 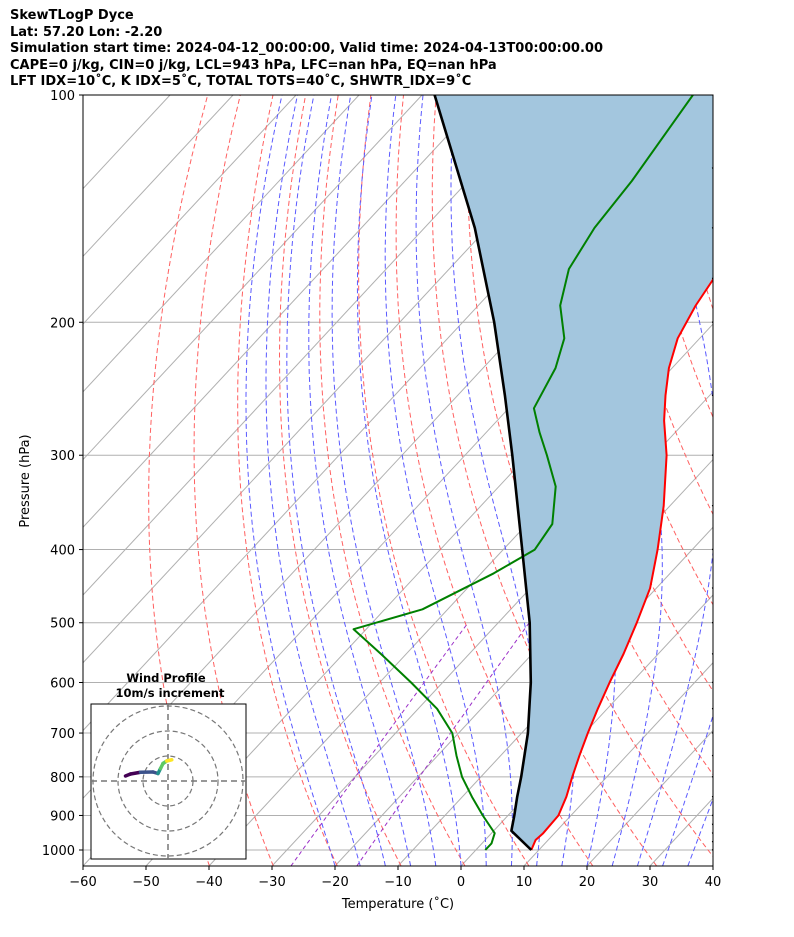 I want to click on x-tick-label: −30, so click(x=271, y=882).